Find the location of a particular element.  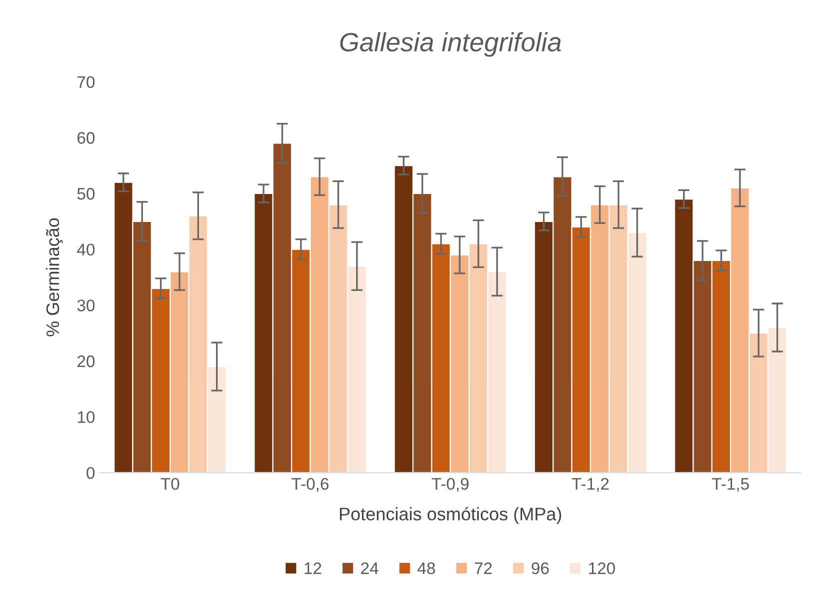

y-tick-label: 20 is located at coordinates (86, 361).